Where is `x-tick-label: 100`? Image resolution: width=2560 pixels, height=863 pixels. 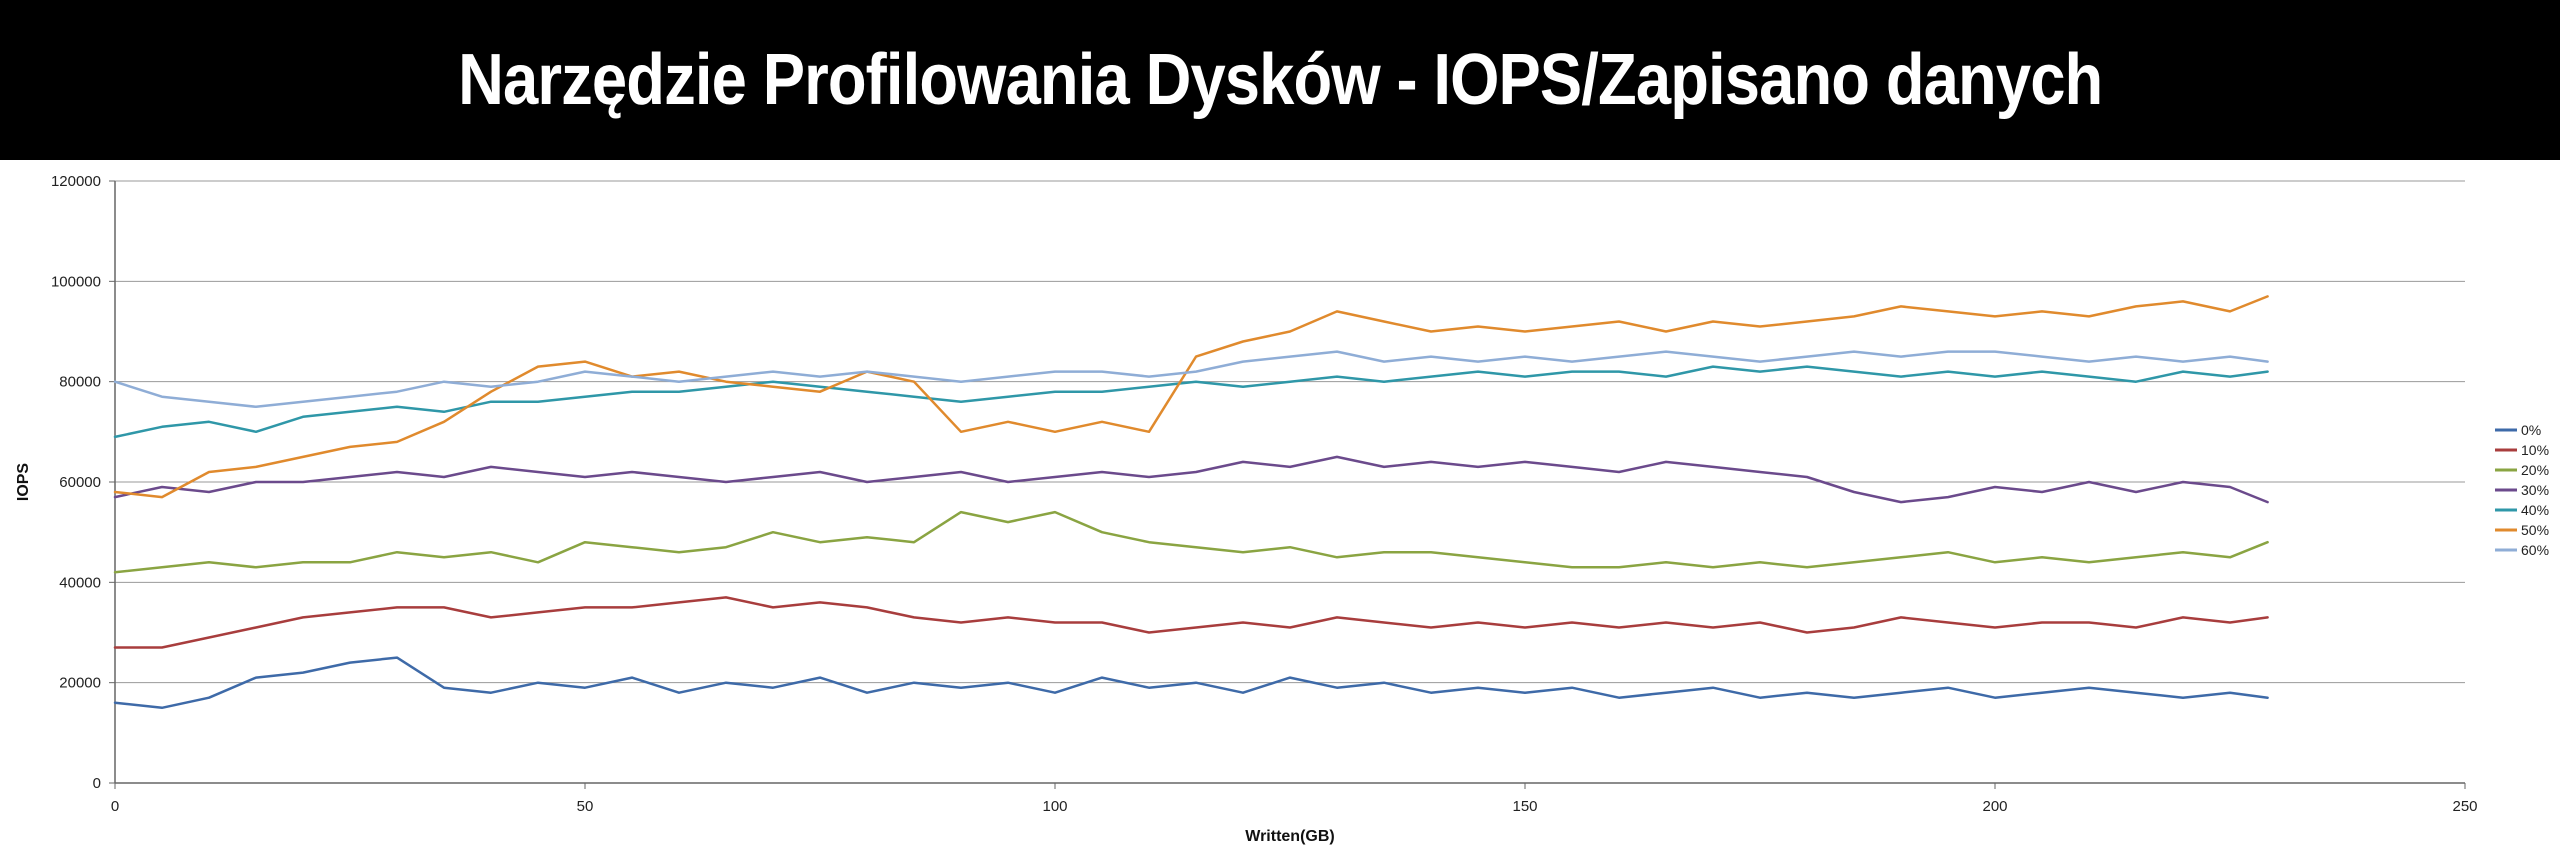 x-tick-label: 100 is located at coordinates (1054, 806).